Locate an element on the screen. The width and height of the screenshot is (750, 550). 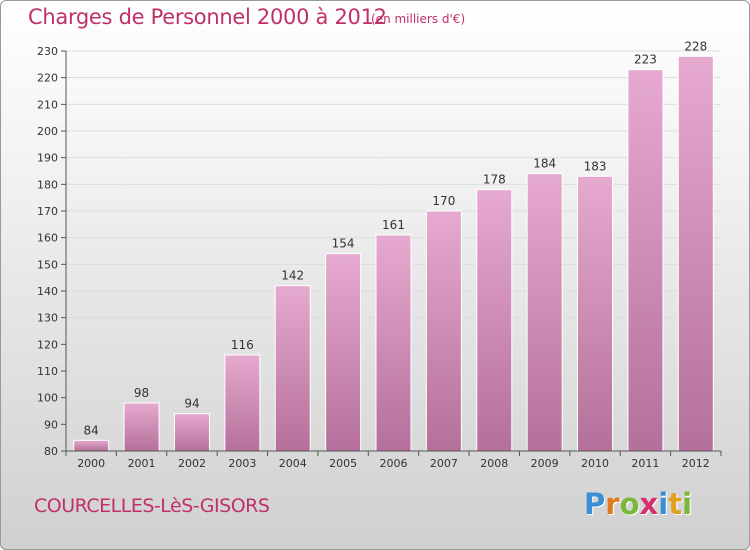
data-label-2010: 183 is located at coordinates (595, 166).